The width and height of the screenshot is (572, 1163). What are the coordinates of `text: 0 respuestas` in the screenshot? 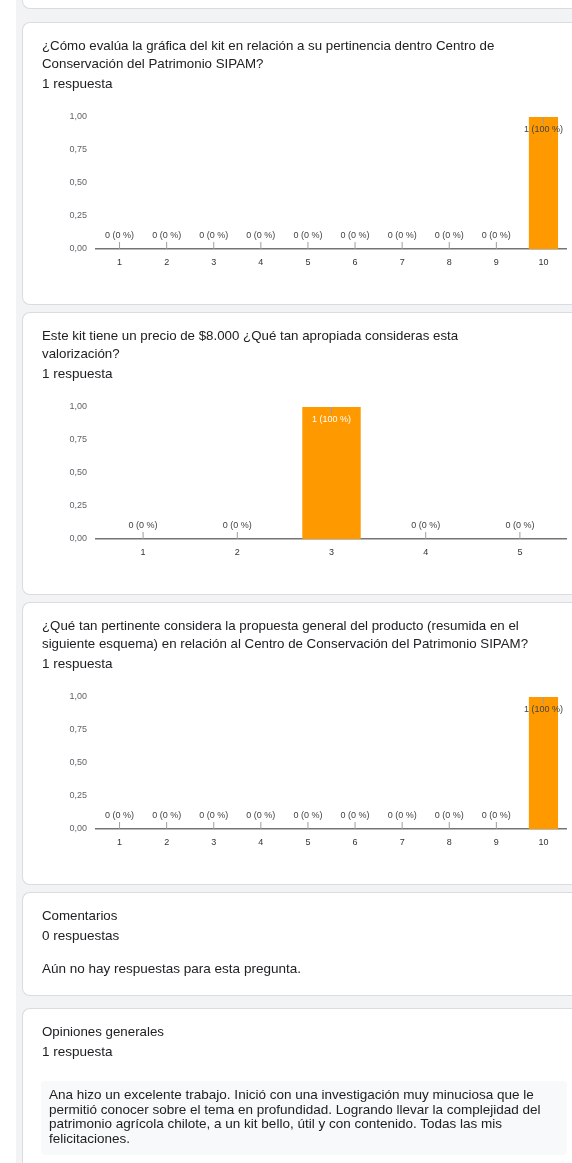 It's located at (81, 936).